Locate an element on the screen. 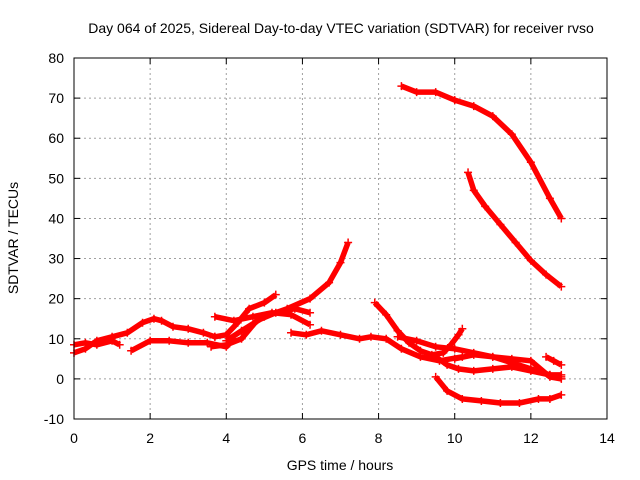 The width and height of the screenshot is (640, 480). series-line-s15 is located at coordinates (514, 230).